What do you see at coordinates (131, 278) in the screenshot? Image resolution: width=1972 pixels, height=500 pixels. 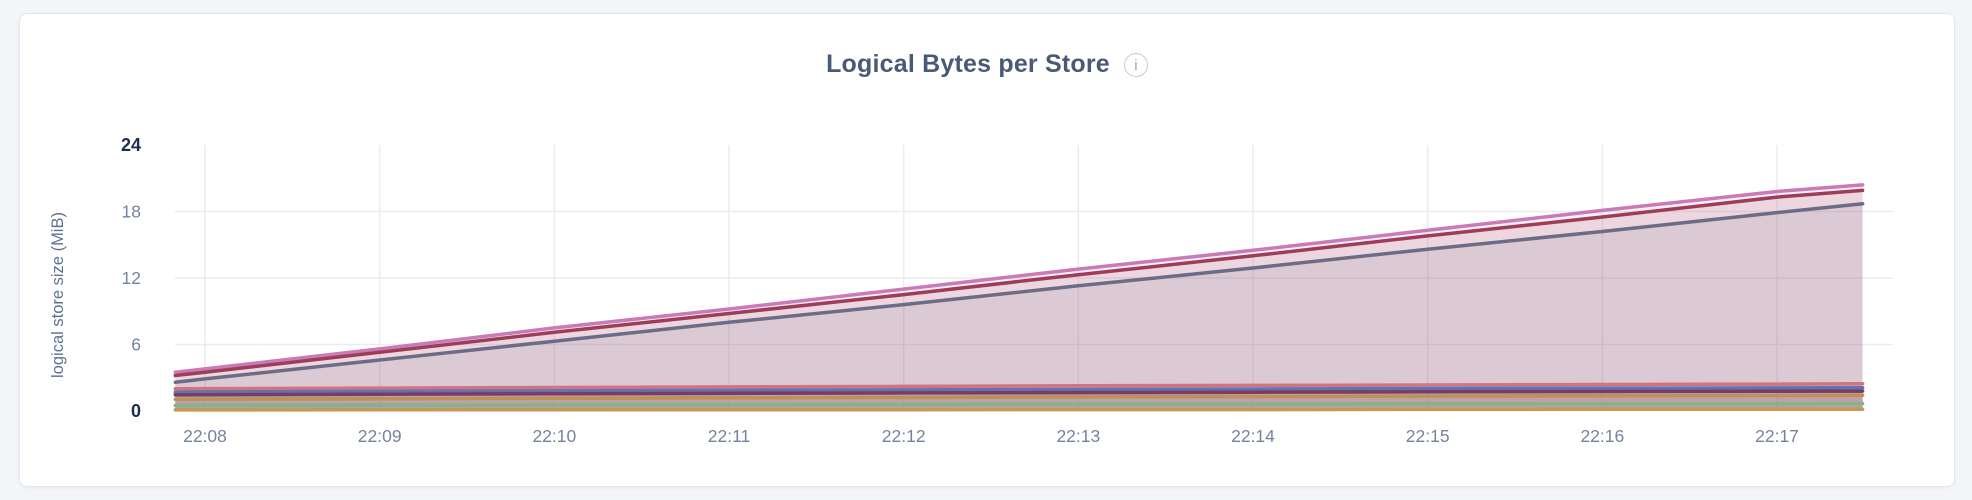 I see `y-tick-label: 12` at bounding box center [131, 278].